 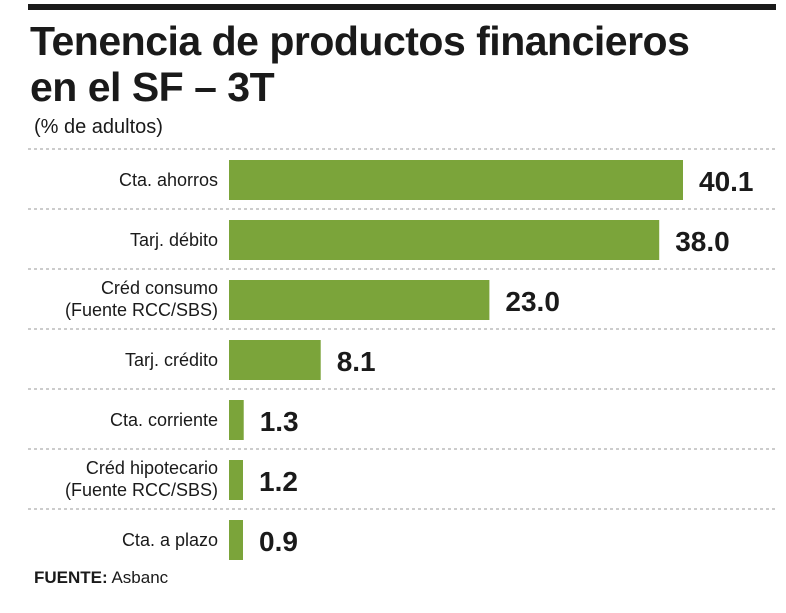 What do you see at coordinates (141, 299) in the screenshot?
I see `category-label-3: Créd consumo (Fuente RCC/SBS)` at bounding box center [141, 299].